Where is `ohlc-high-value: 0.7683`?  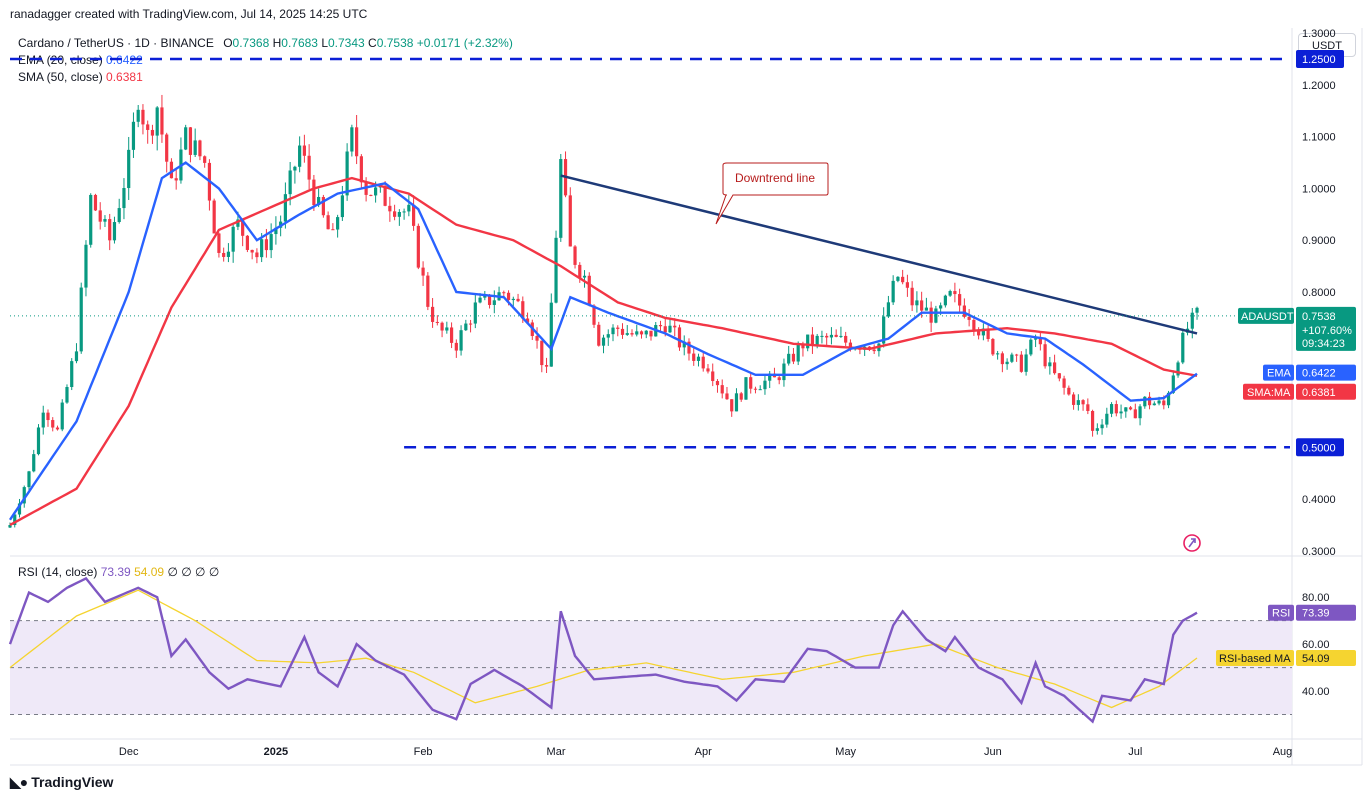
ohlc-high-value: 0.7683 is located at coordinates (299, 43).